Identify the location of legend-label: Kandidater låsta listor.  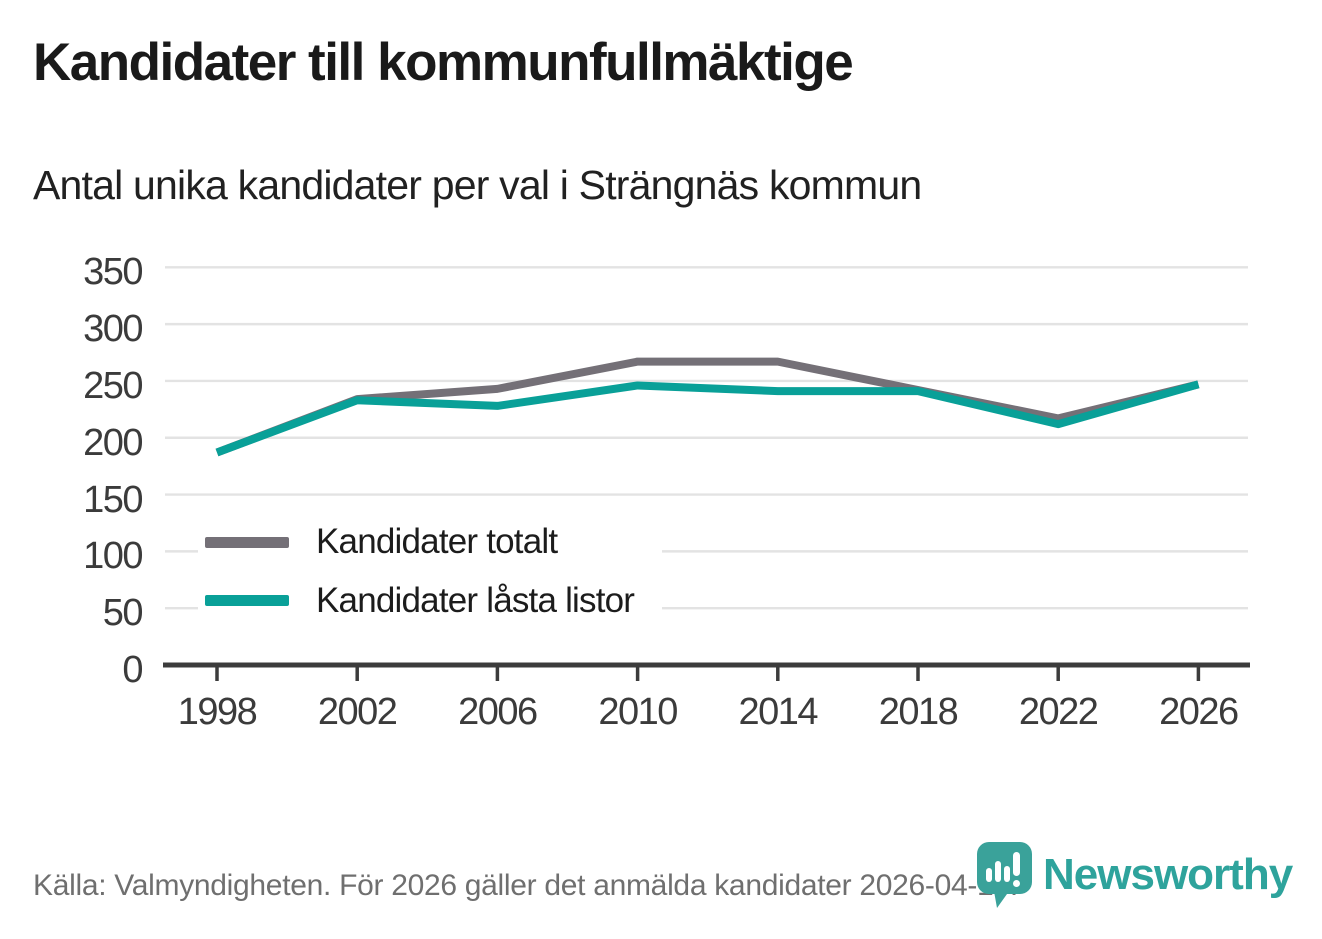
(475, 600).